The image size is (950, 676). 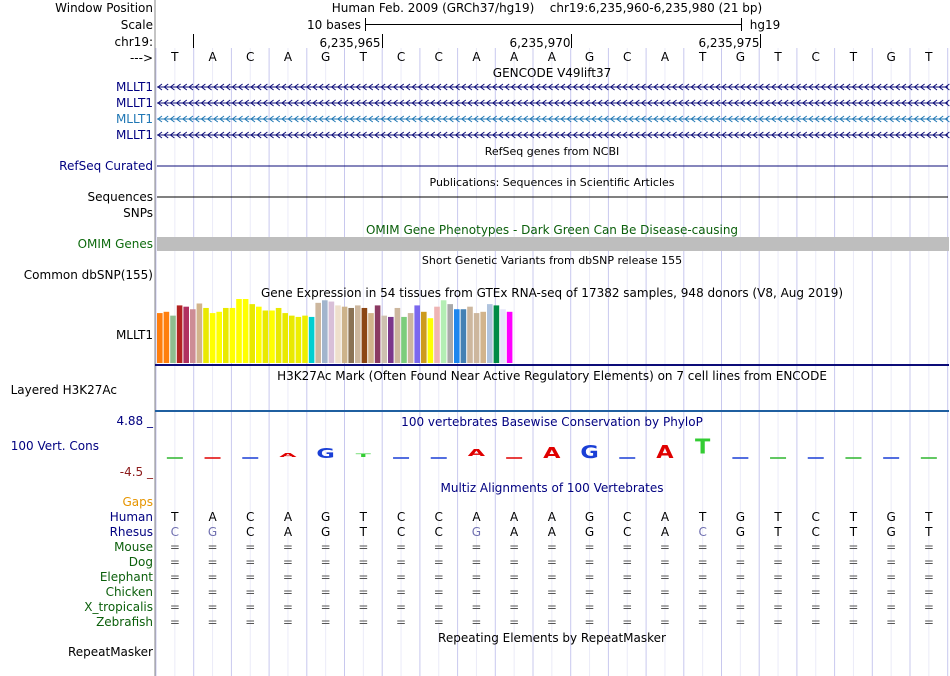 I want to click on species-label-human: Human, so click(x=131, y=517).